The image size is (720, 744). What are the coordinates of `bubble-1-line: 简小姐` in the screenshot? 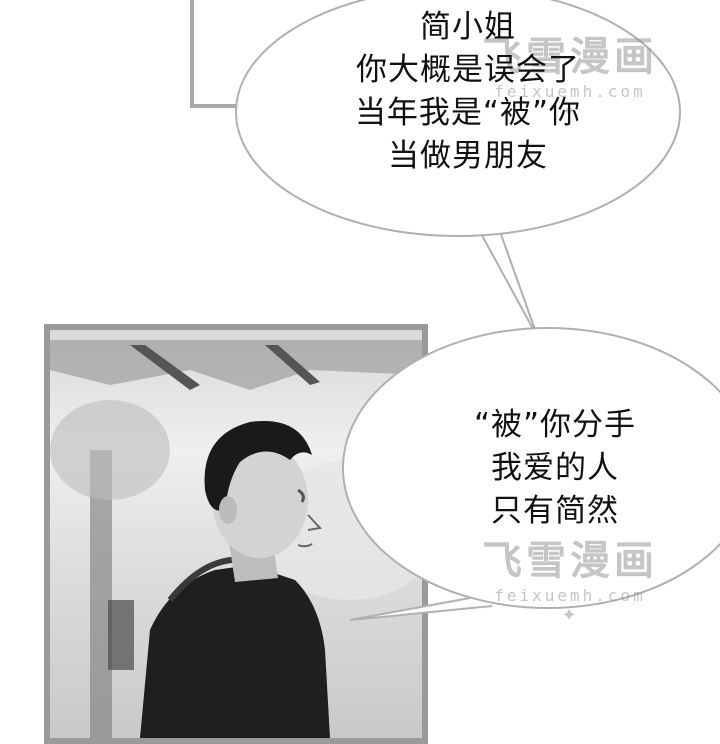 It's located at (468, 27).